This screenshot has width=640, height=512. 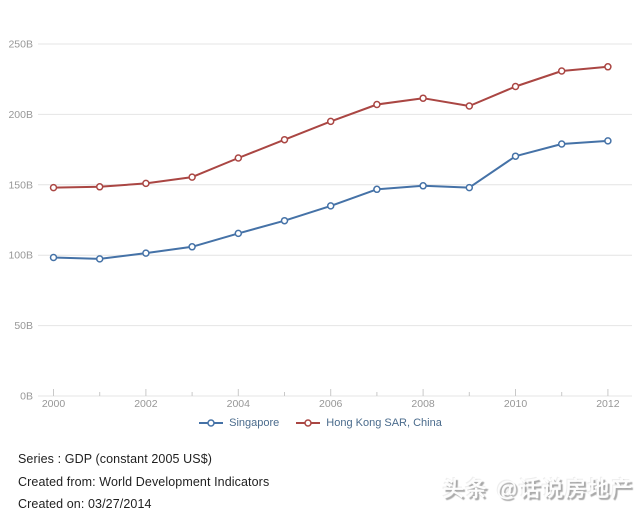 What do you see at coordinates (99, 259) in the screenshot?
I see `data-point-singapore-2001` at bounding box center [99, 259].